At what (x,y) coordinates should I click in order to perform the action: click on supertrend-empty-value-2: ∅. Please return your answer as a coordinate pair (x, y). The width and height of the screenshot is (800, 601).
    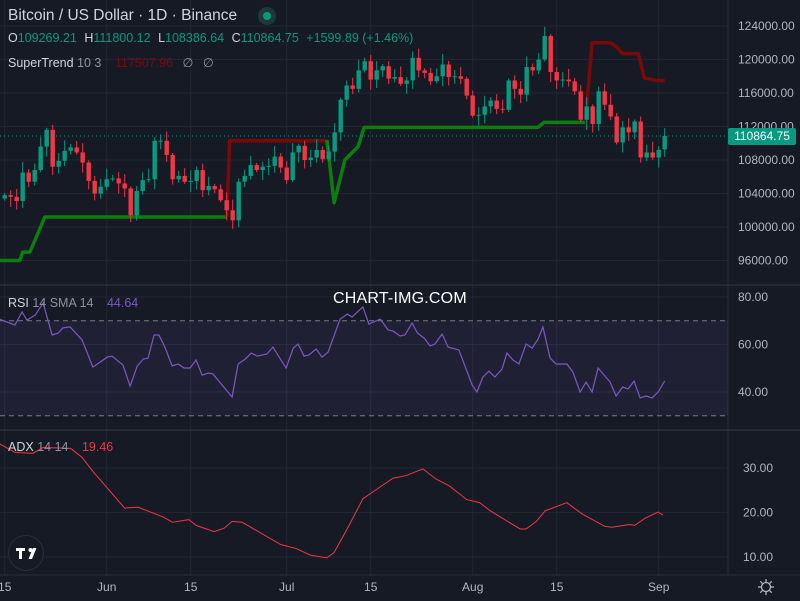
    Looking at the image, I should click on (208, 63).